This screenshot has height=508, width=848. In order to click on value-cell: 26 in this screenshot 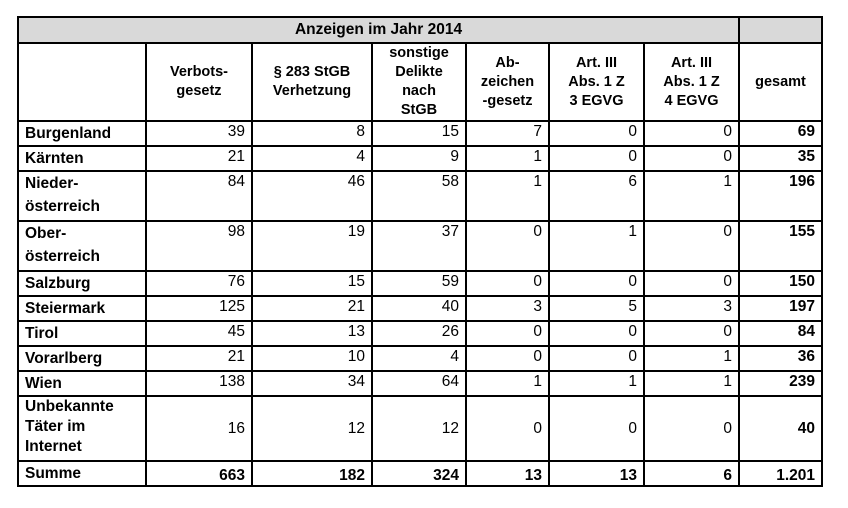, I will do `click(419, 333)`.